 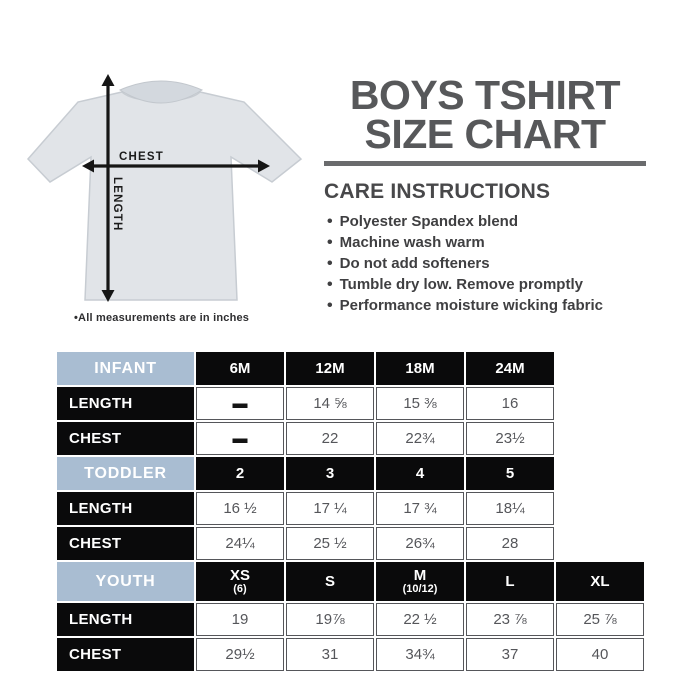 I want to click on size-text: 24M, so click(x=510, y=368).